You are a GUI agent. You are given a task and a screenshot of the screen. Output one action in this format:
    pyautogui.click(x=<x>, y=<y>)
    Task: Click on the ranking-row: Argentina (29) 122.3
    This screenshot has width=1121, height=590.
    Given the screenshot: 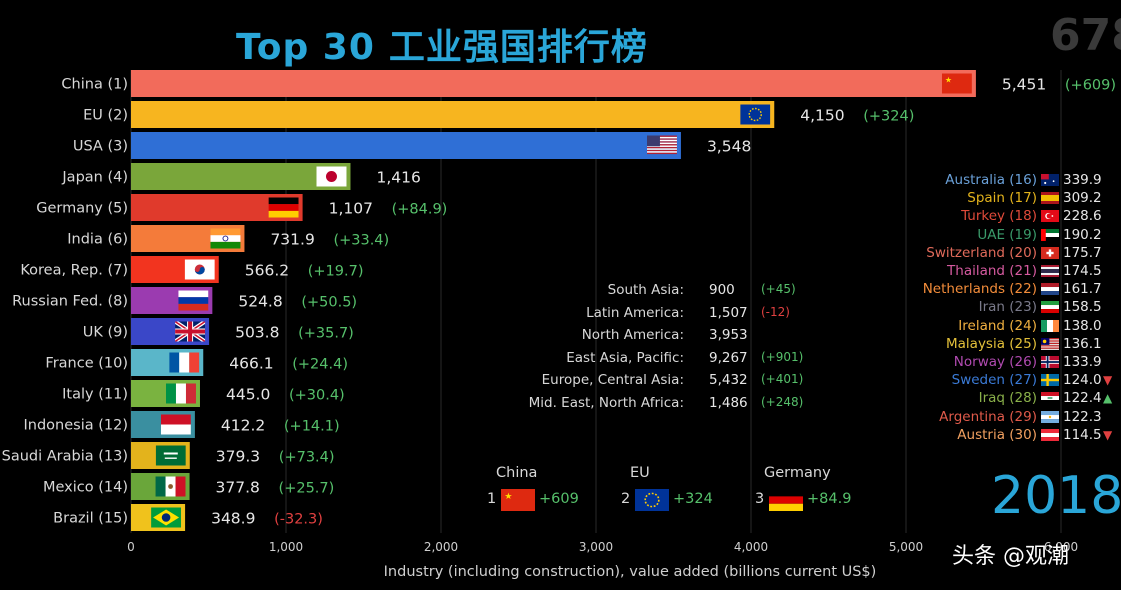 What is the action you would take?
    pyautogui.click(x=1026, y=417)
    